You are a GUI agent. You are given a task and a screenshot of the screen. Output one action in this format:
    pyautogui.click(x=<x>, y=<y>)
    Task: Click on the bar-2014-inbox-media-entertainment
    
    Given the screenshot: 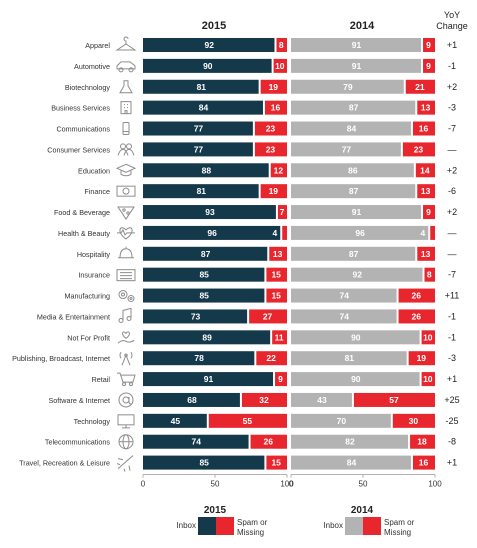 What is the action you would take?
    pyautogui.click(x=344, y=316)
    